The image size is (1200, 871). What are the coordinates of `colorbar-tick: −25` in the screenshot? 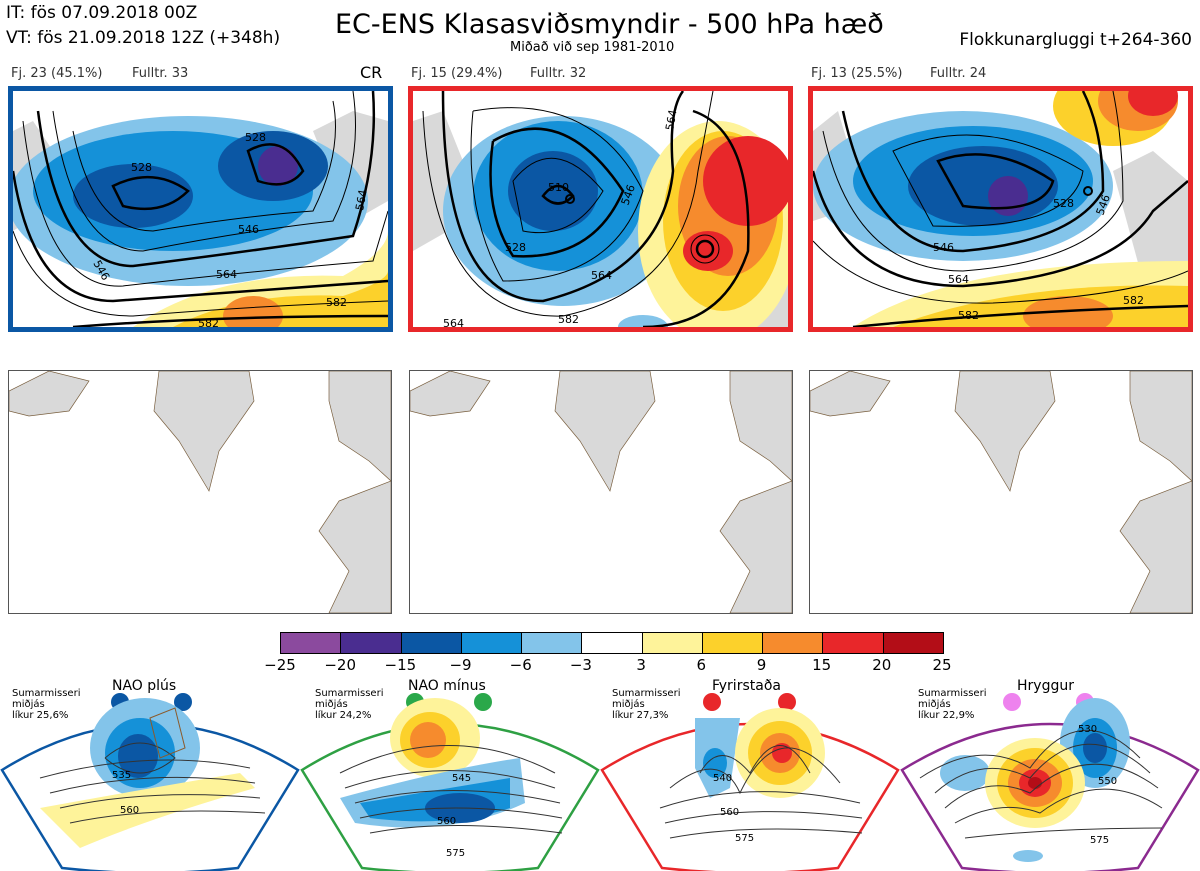 It's located at (280, 665).